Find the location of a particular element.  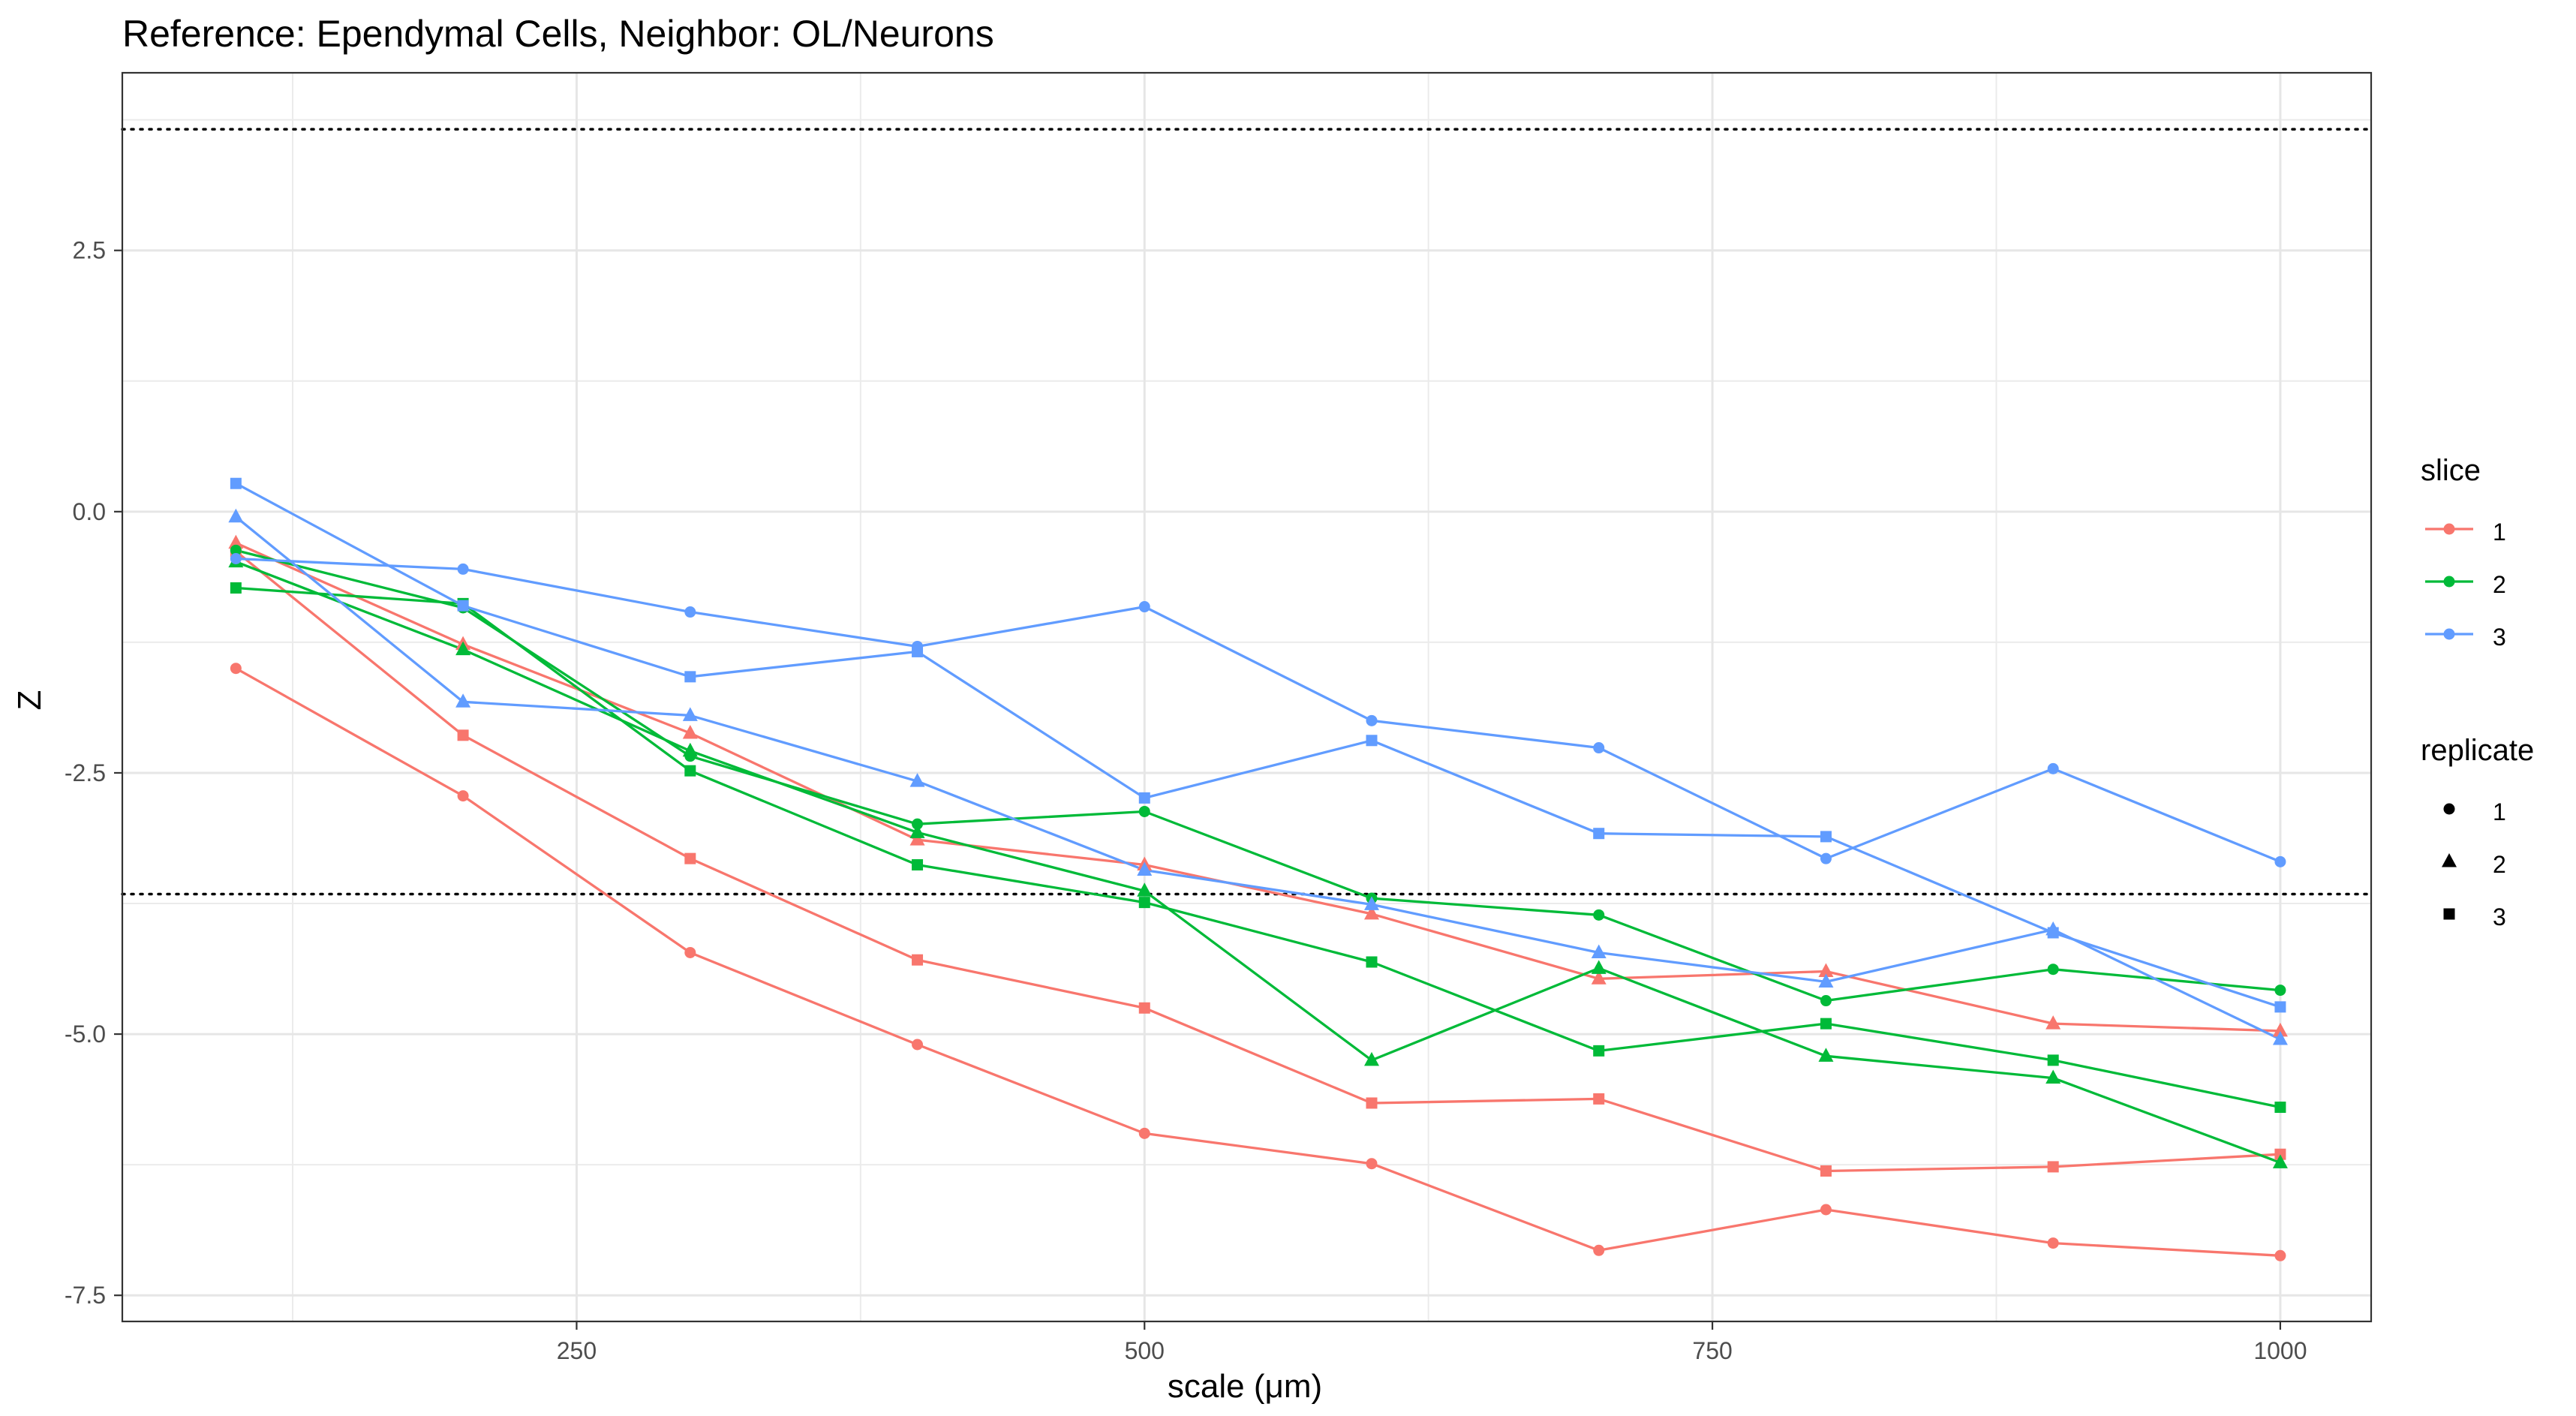

y-axis-label: Z is located at coordinates (29, 700).